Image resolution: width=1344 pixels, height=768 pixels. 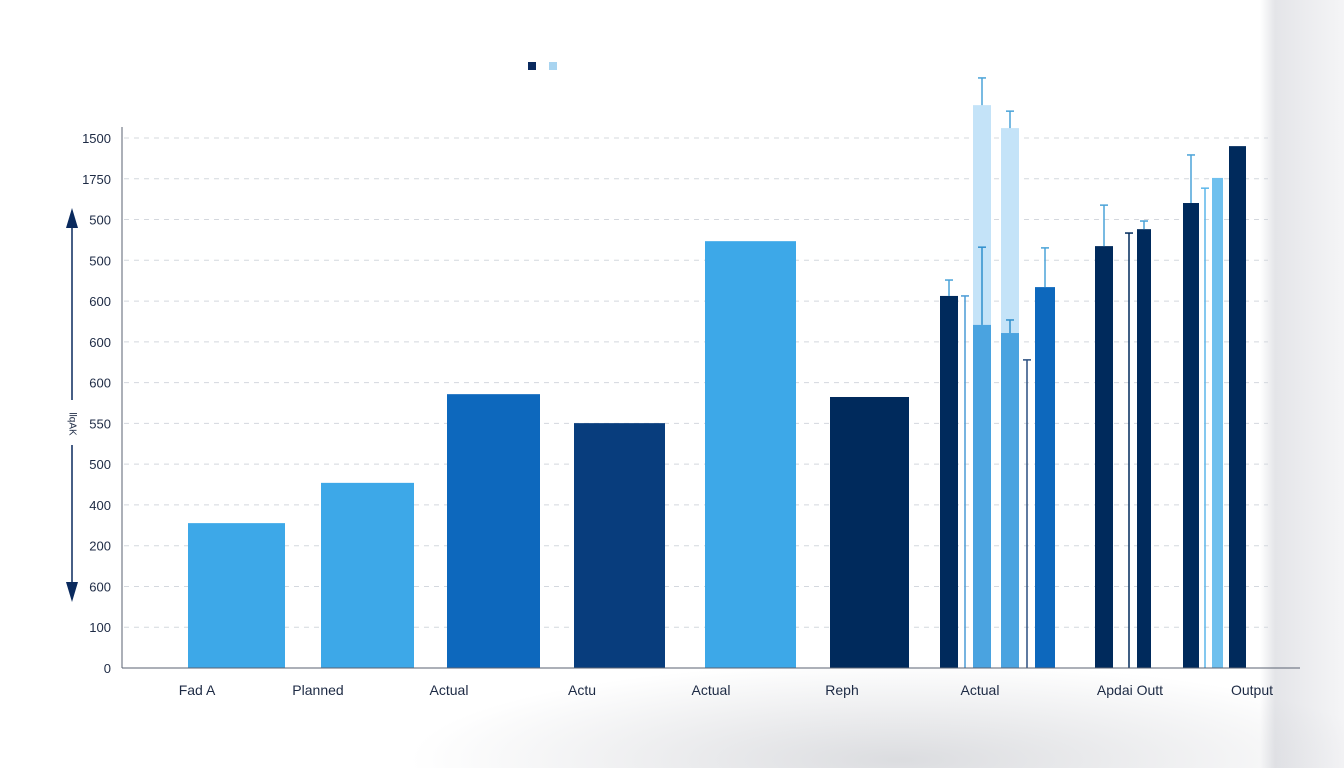 What do you see at coordinates (100, 423) in the screenshot?
I see `y-tick-label: 550` at bounding box center [100, 423].